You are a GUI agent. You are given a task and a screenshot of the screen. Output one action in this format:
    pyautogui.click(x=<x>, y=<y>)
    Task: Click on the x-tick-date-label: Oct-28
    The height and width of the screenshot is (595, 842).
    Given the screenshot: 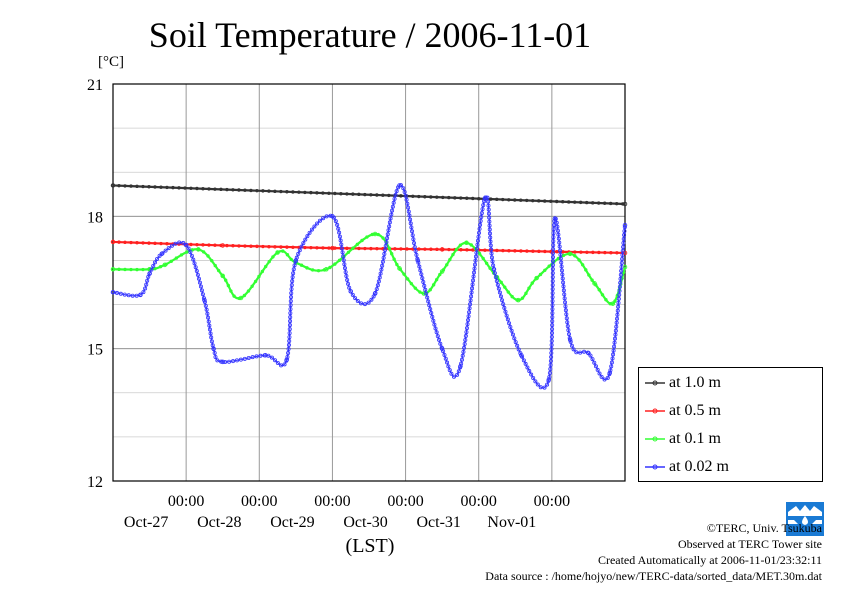 What is the action you would take?
    pyautogui.click(x=219, y=522)
    